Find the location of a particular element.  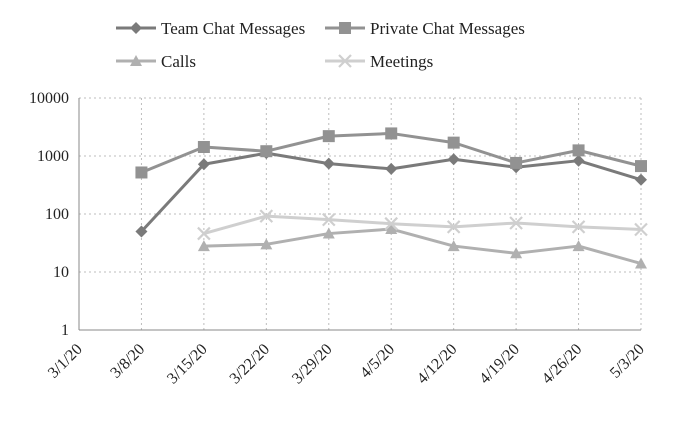

series-meetings is located at coordinates (422, 225).